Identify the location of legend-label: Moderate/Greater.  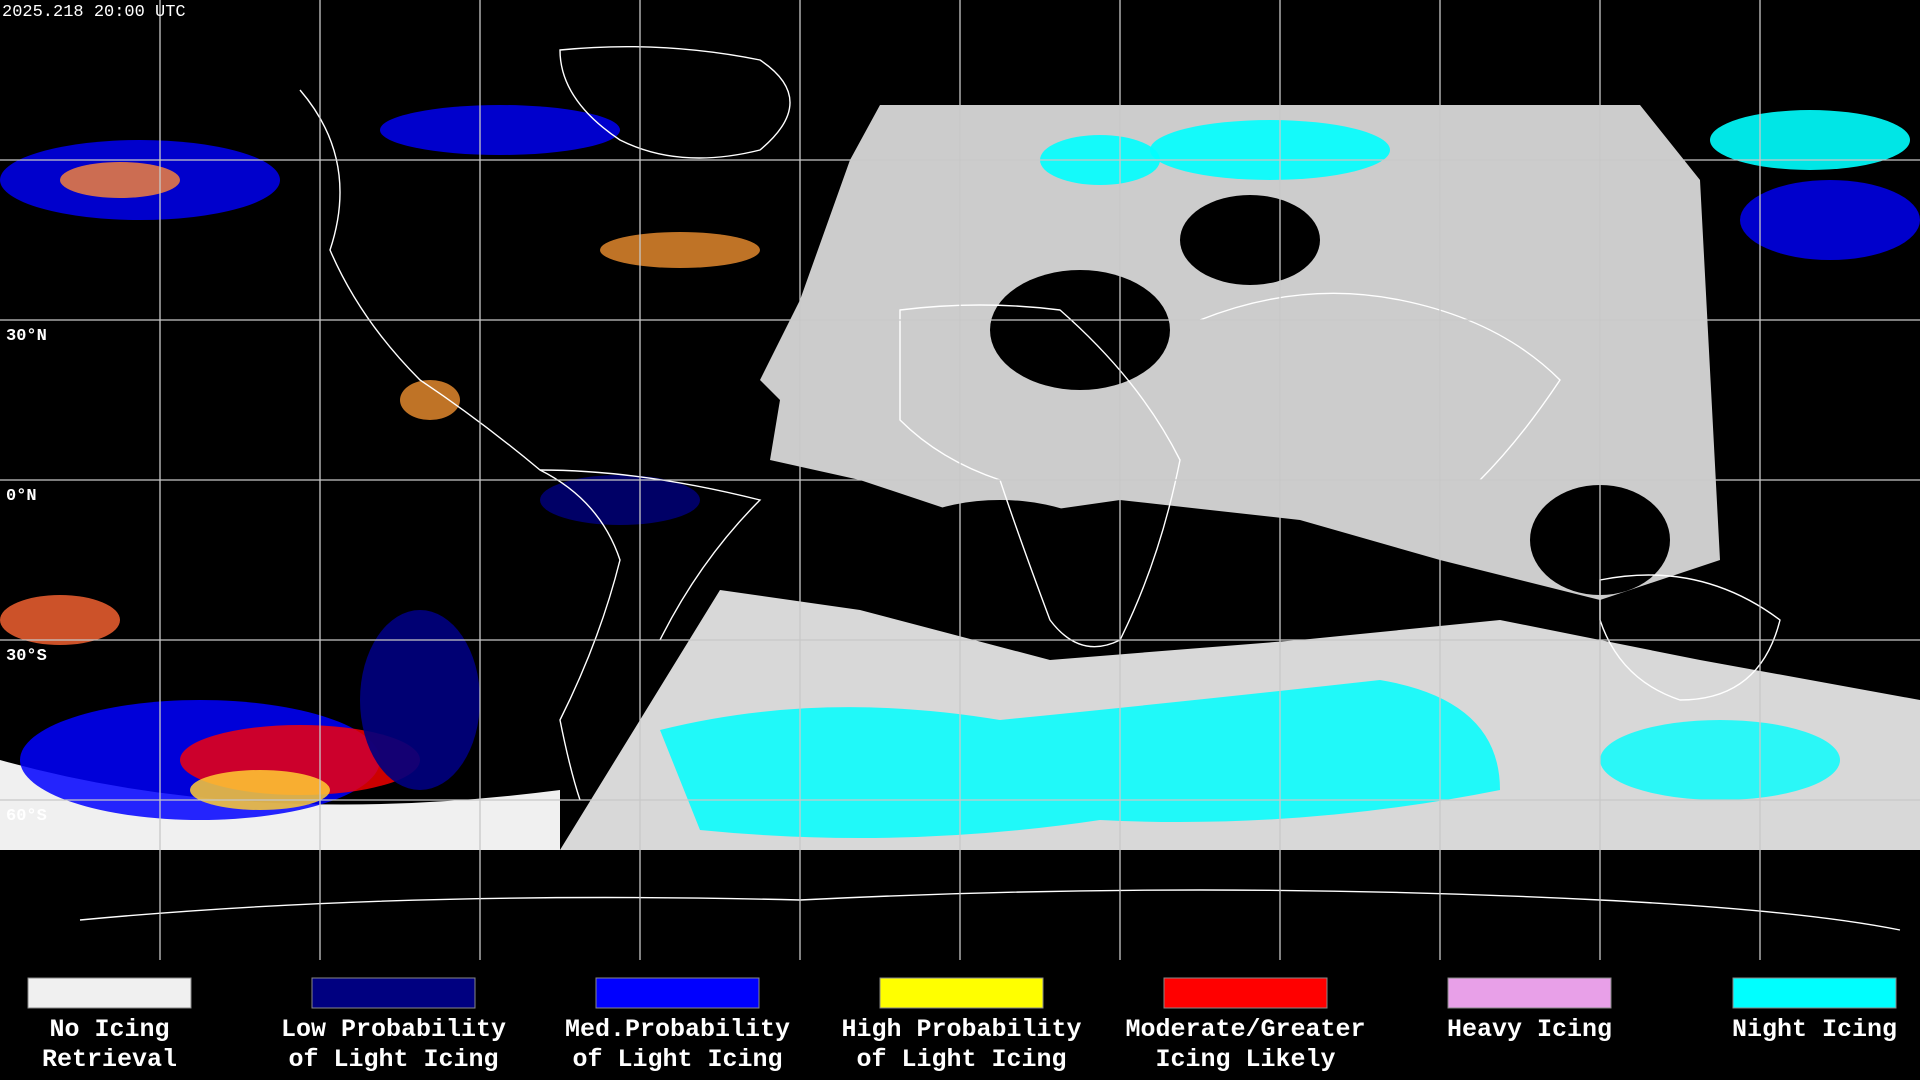
(1245, 1029).